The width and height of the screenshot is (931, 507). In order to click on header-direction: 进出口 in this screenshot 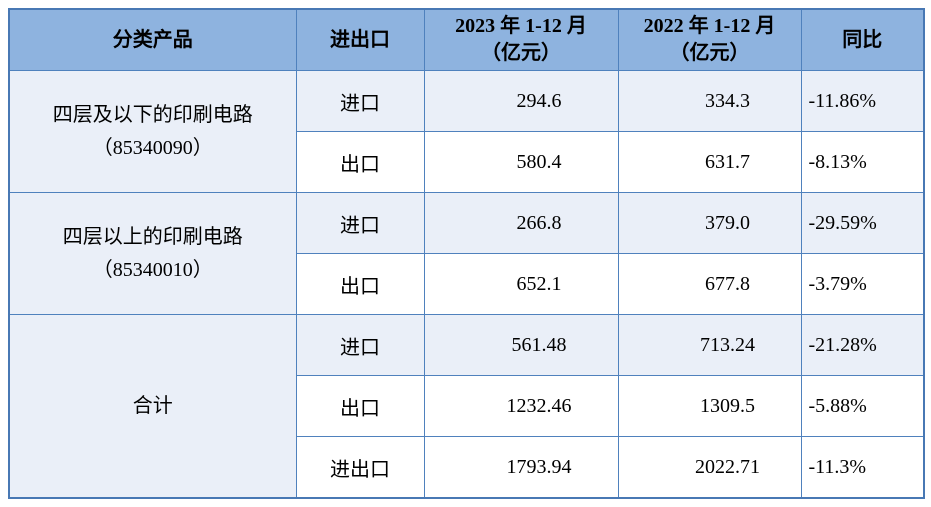, I will do `click(360, 39)`.